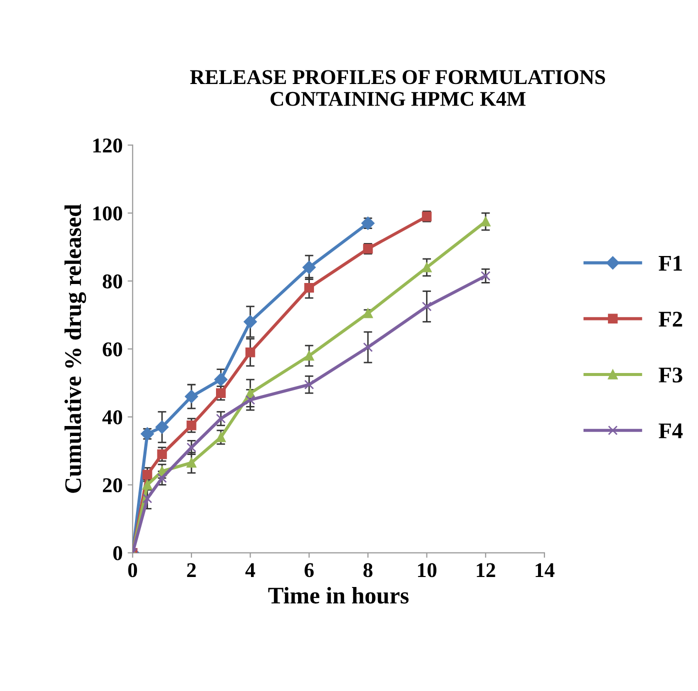  I want to click on chart-title: RELEASE PROFILES OF FORMULATIONS CONTAINING HPMC K4M, so click(398, 88).